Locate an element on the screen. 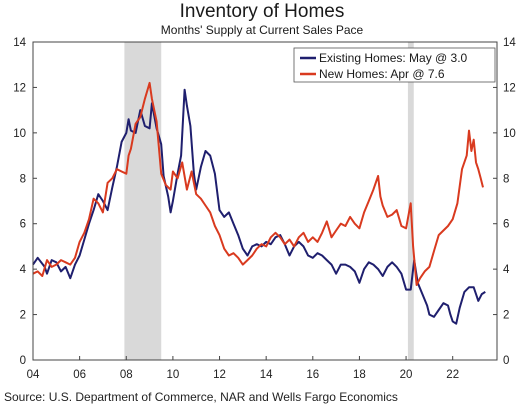 Image resolution: width=525 pixels, height=408 pixels. legend-label-existing-homes: Existing Homes: May @ 3.0 is located at coordinates (393, 58).